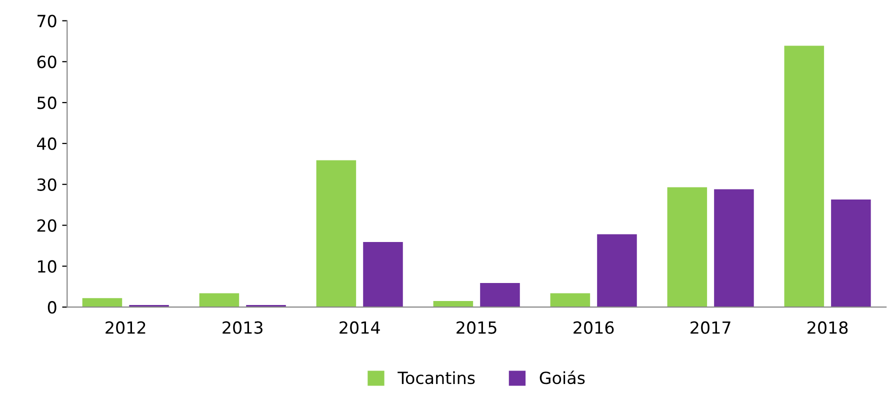 The image size is (895, 415). I want to click on y-tick-label: 40, so click(46, 143).